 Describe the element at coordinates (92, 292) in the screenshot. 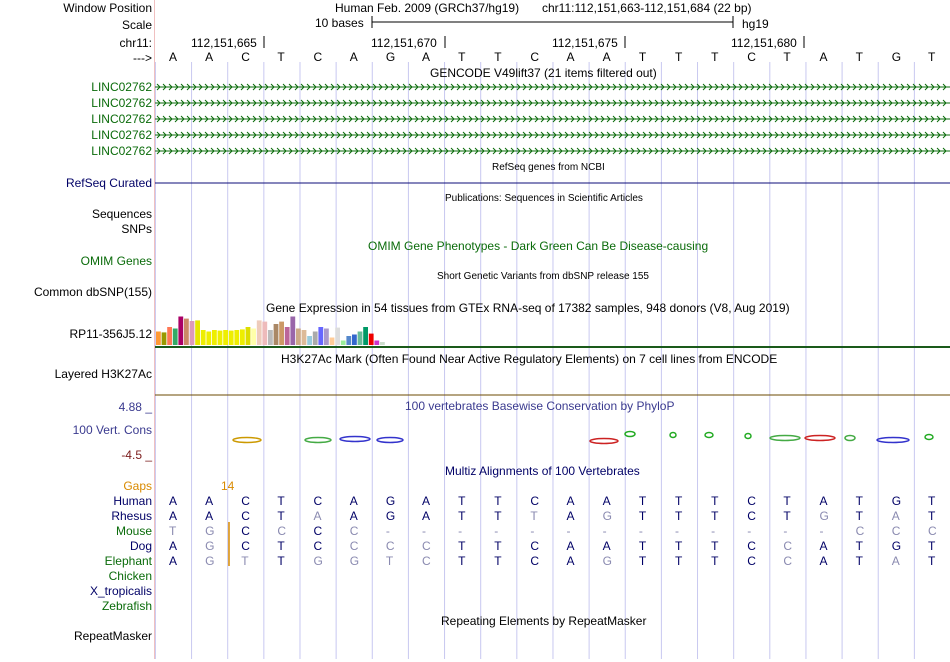

I see `dbsnp-track-label: Common dbSNP(155)` at that location.